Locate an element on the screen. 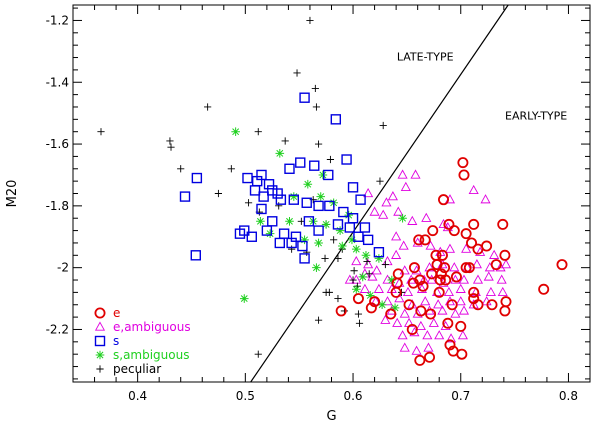 This screenshot has width=600, height=430. legend-label: s is located at coordinates (116, 341).